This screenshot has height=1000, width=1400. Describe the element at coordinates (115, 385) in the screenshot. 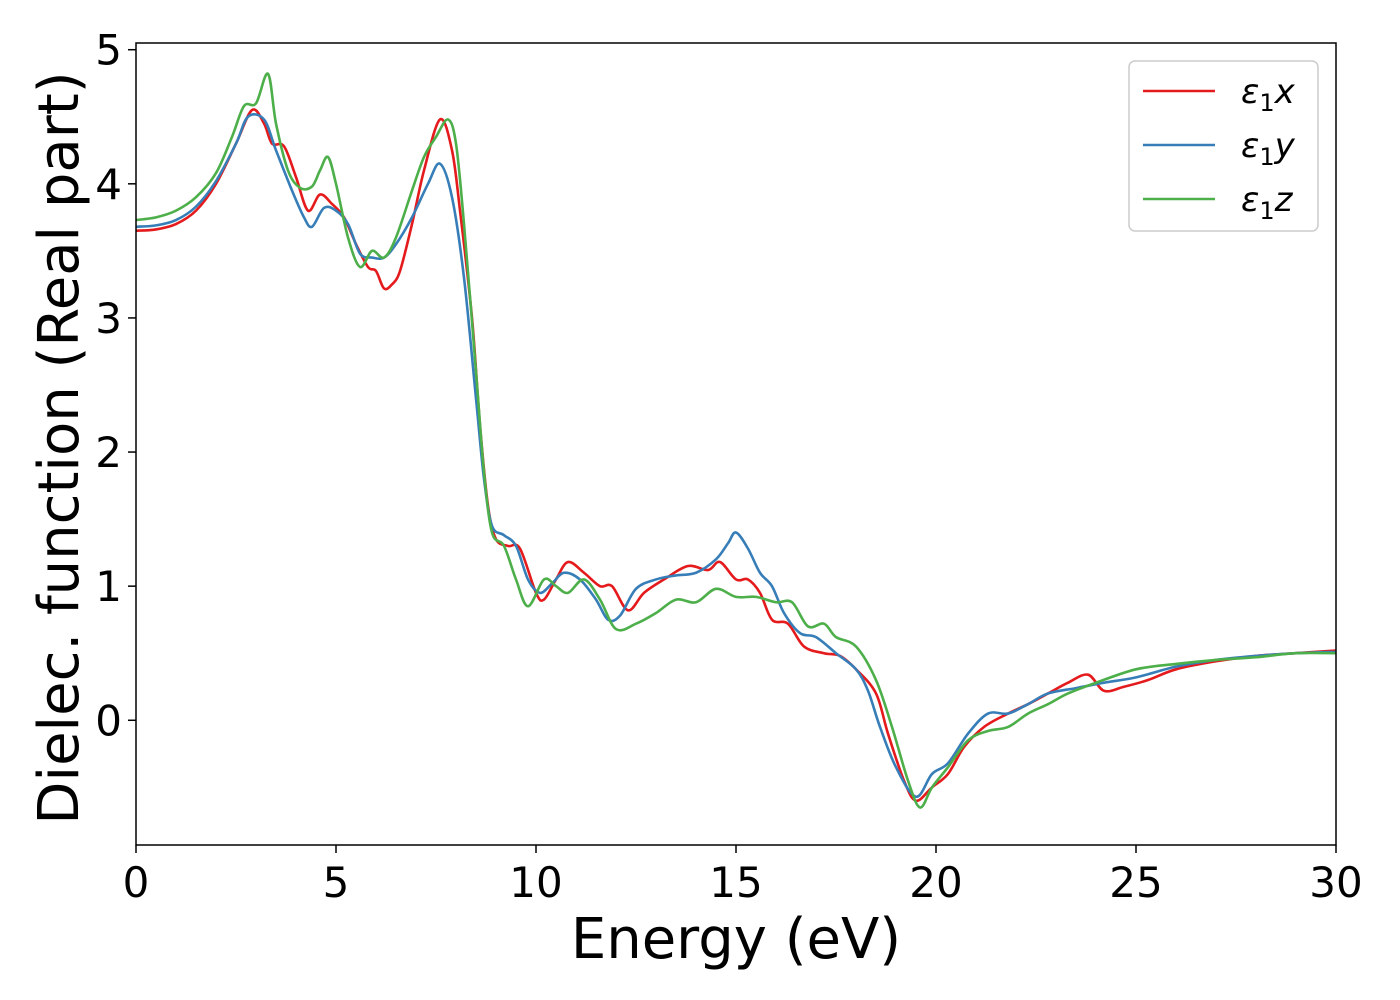

I see `y-axis: 0 1 2 3 4 5` at that location.